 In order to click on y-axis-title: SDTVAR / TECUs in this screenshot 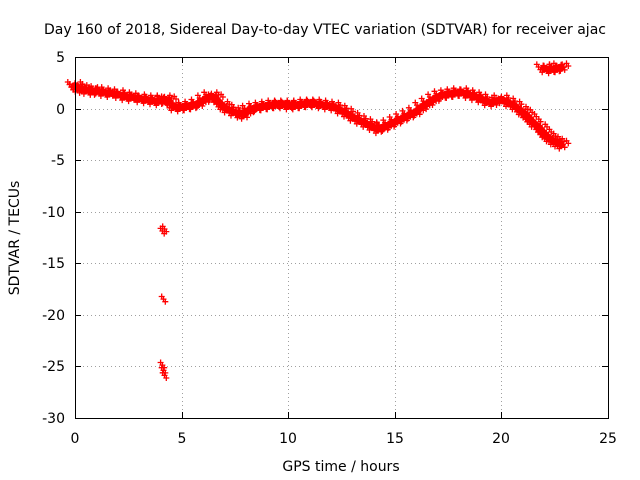, I will do `click(15, 238)`.